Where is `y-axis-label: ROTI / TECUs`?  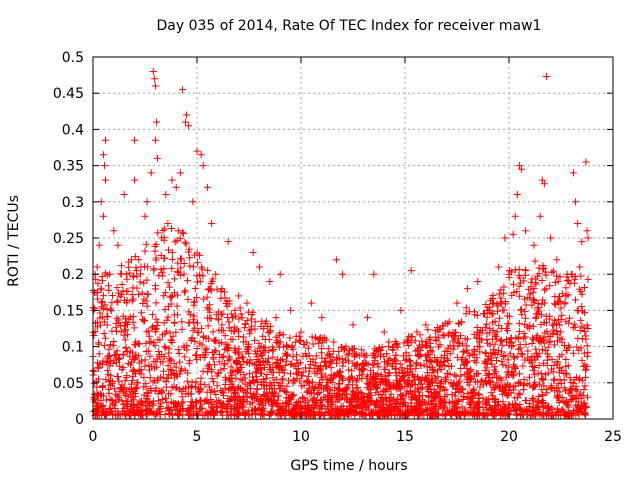 y-axis-label: ROTI / TECUs is located at coordinates (14, 241).